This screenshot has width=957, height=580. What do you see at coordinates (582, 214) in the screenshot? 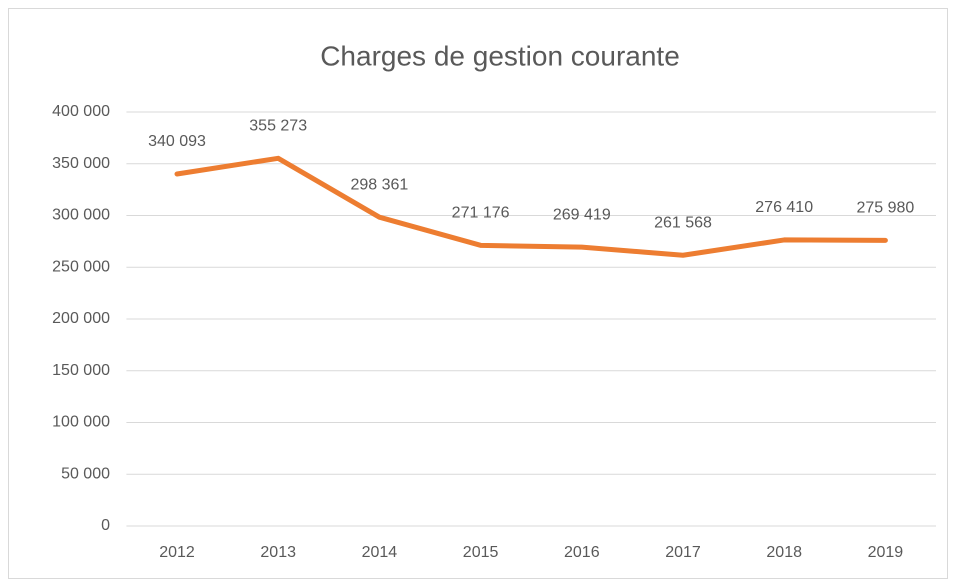
I see `data-label: 269 419` at bounding box center [582, 214].